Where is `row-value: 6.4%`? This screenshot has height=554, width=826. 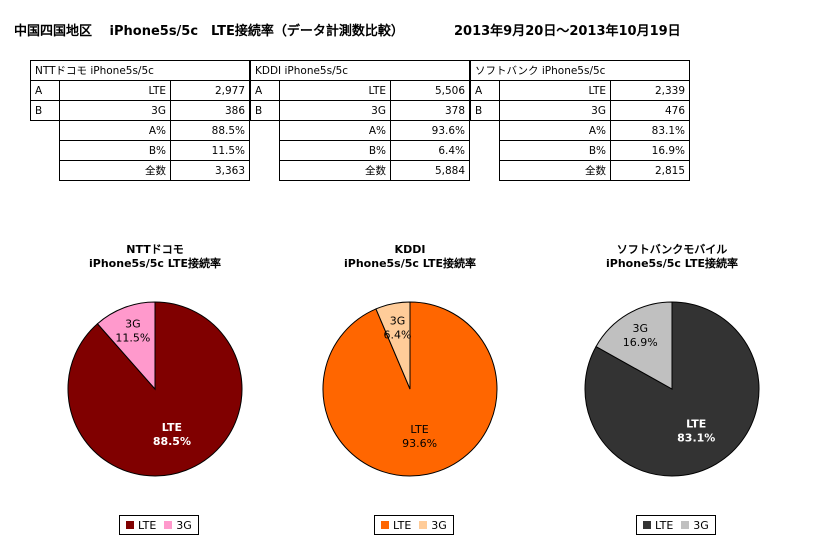 row-value: 6.4% is located at coordinates (430, 150).